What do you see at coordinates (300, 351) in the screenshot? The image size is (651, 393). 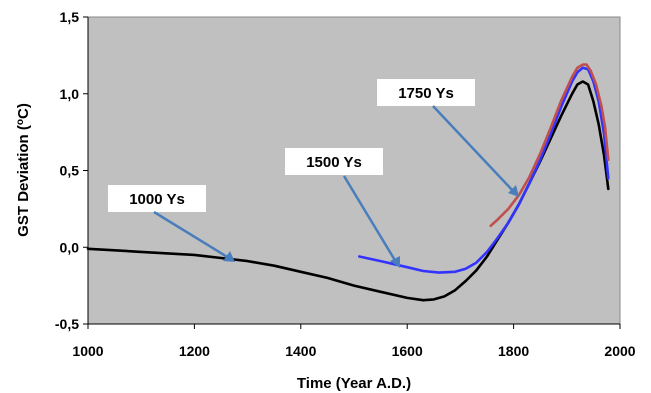 I see `x-tick-label: 1400` at bounding box center [300, 351].